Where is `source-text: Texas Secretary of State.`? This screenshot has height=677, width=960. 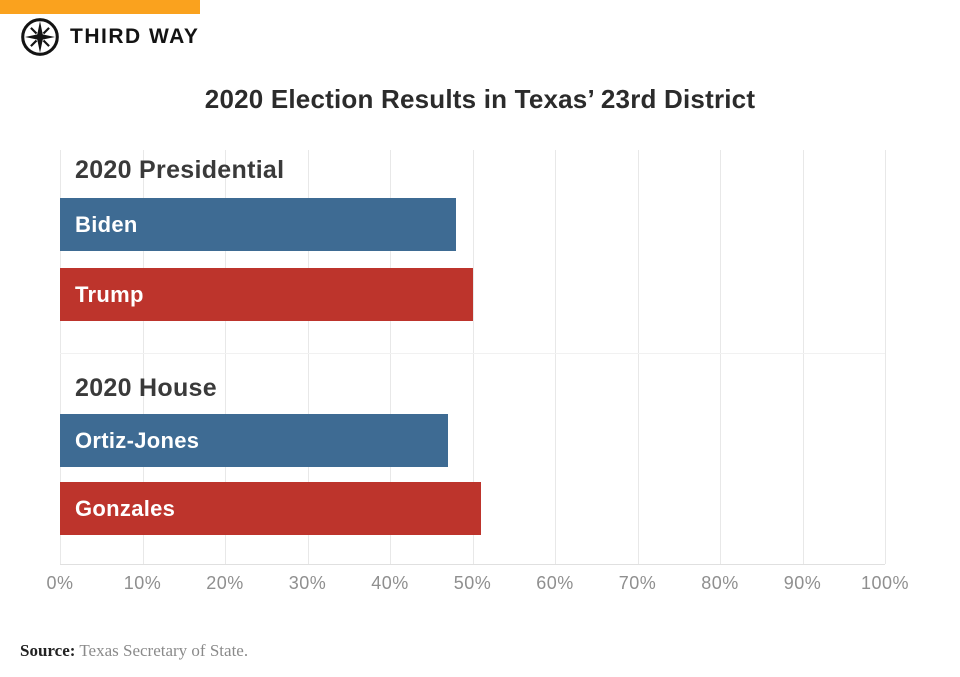 source-text: Texas Secretary of State. is located at coordinates (162, 650).